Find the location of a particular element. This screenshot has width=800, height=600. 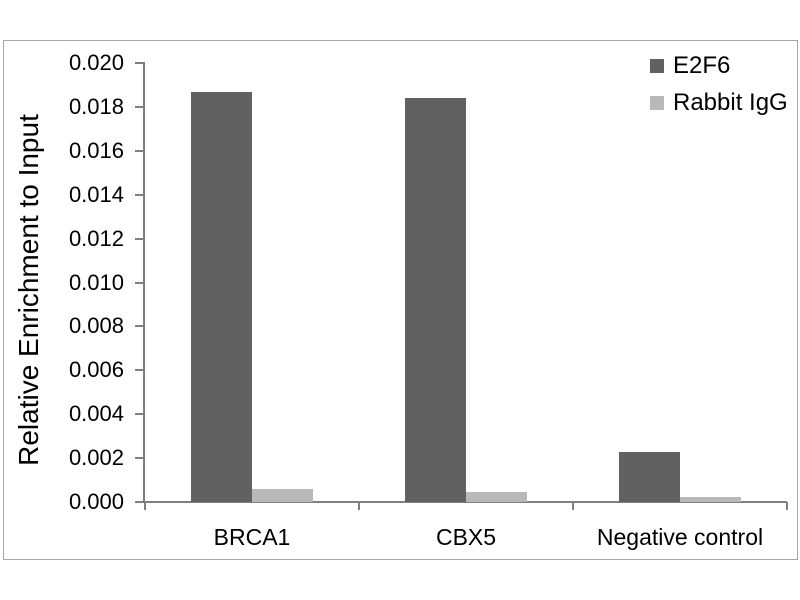

x-axis-line is located at coordinates (466, 502).